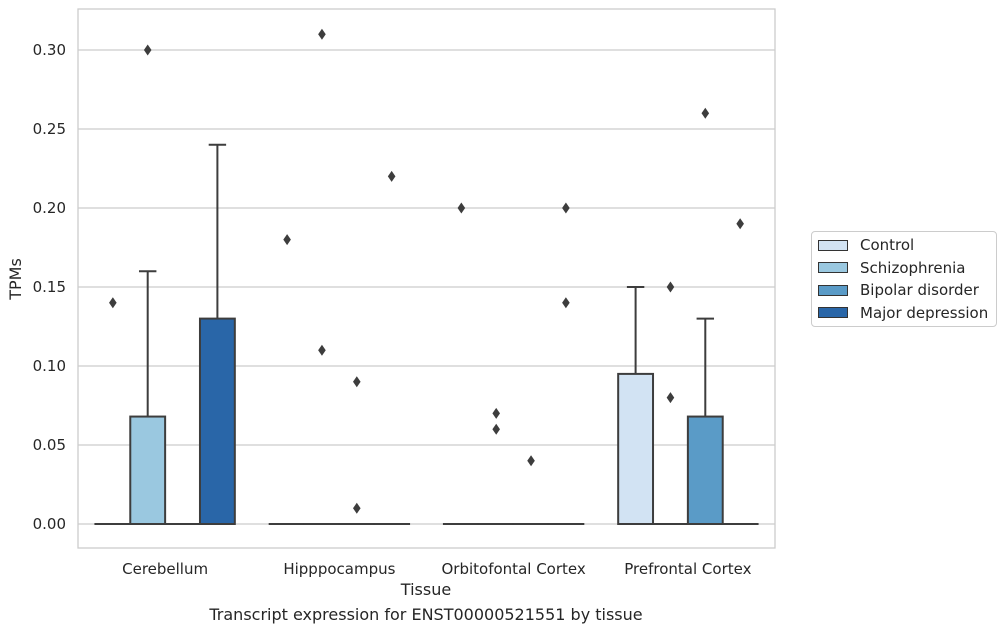  I want to click on legend-item: Major depression, so click(903, 313).